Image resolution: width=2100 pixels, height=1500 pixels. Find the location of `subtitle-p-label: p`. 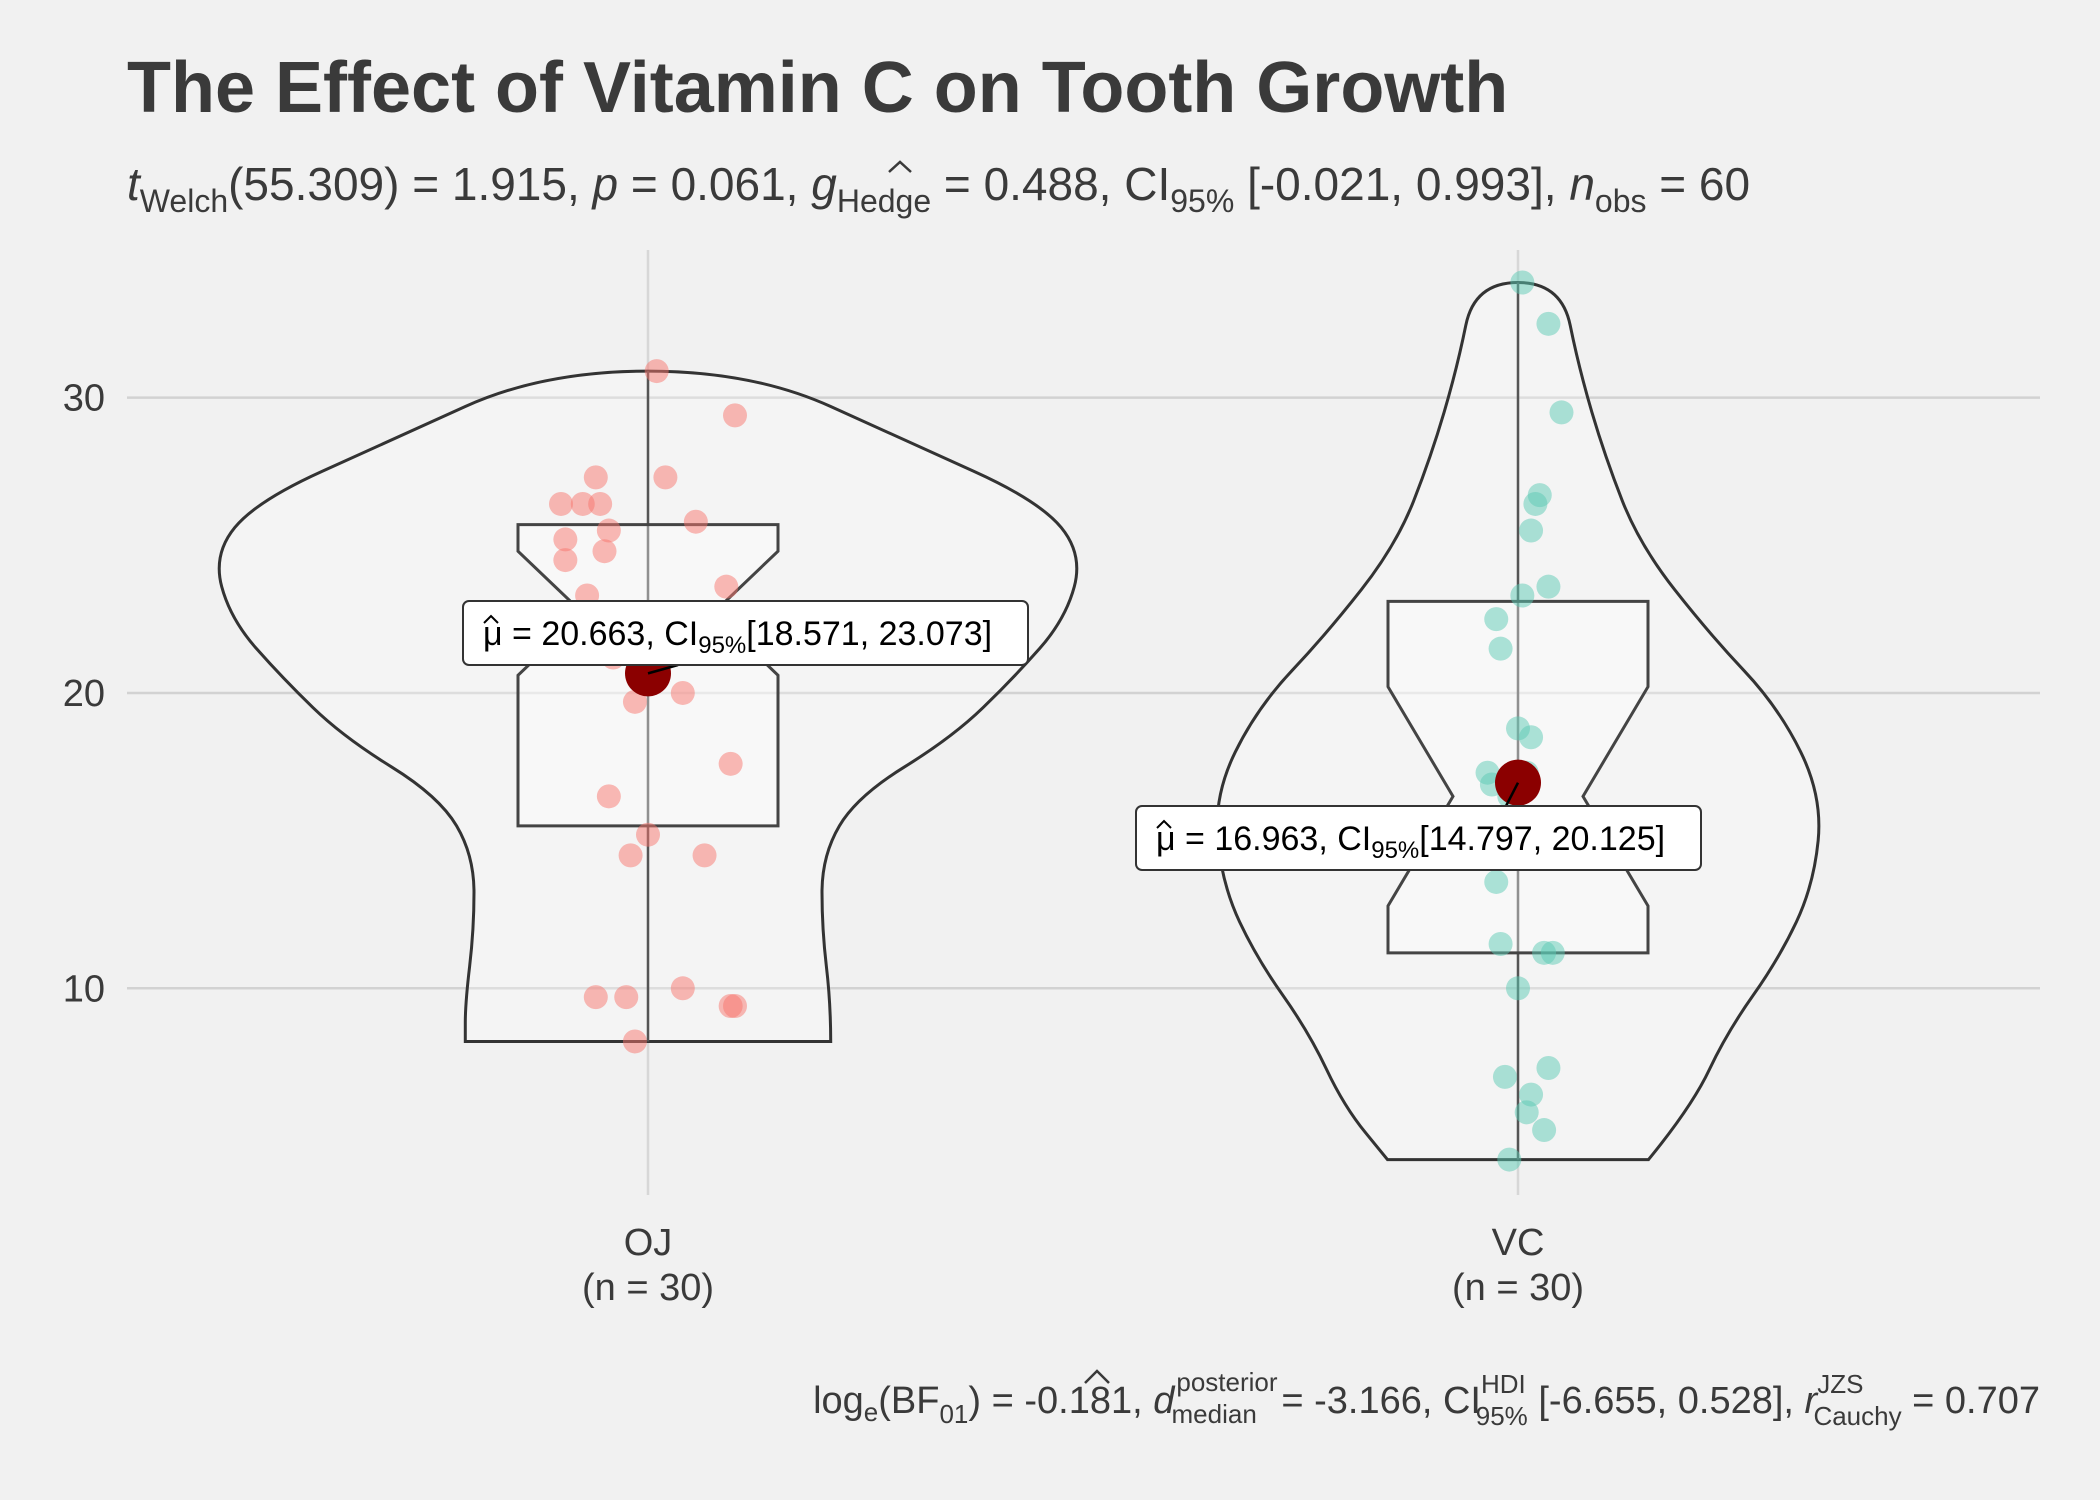

subtitle-p-label: p is located at coordinates (605, 184).